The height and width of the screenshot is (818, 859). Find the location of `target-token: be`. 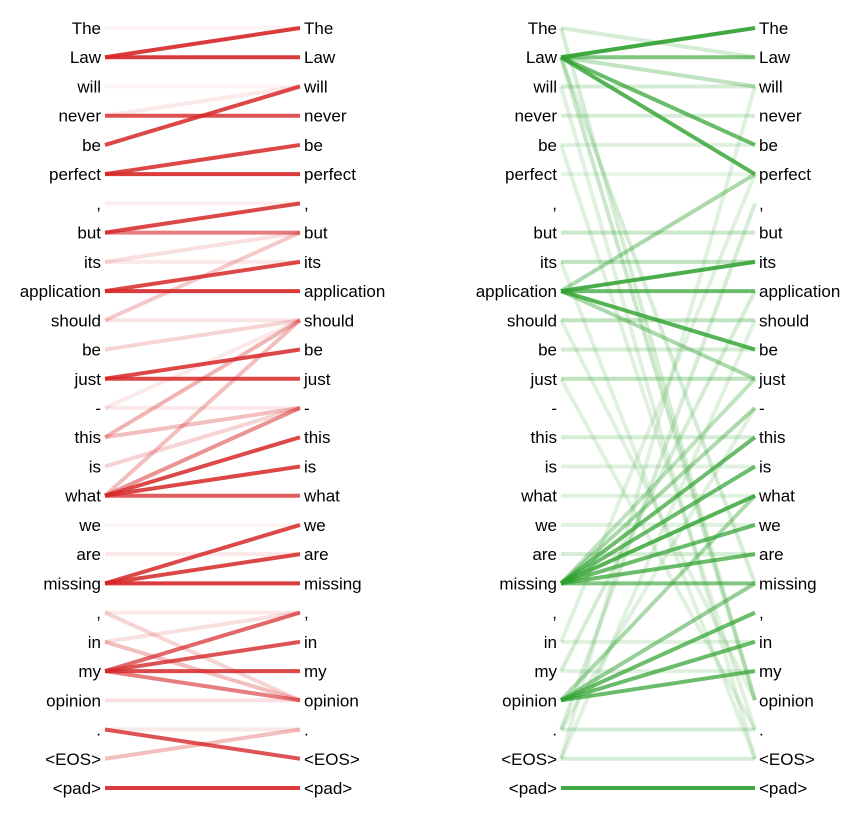

target-token: be is located at coordinates (313, 350).